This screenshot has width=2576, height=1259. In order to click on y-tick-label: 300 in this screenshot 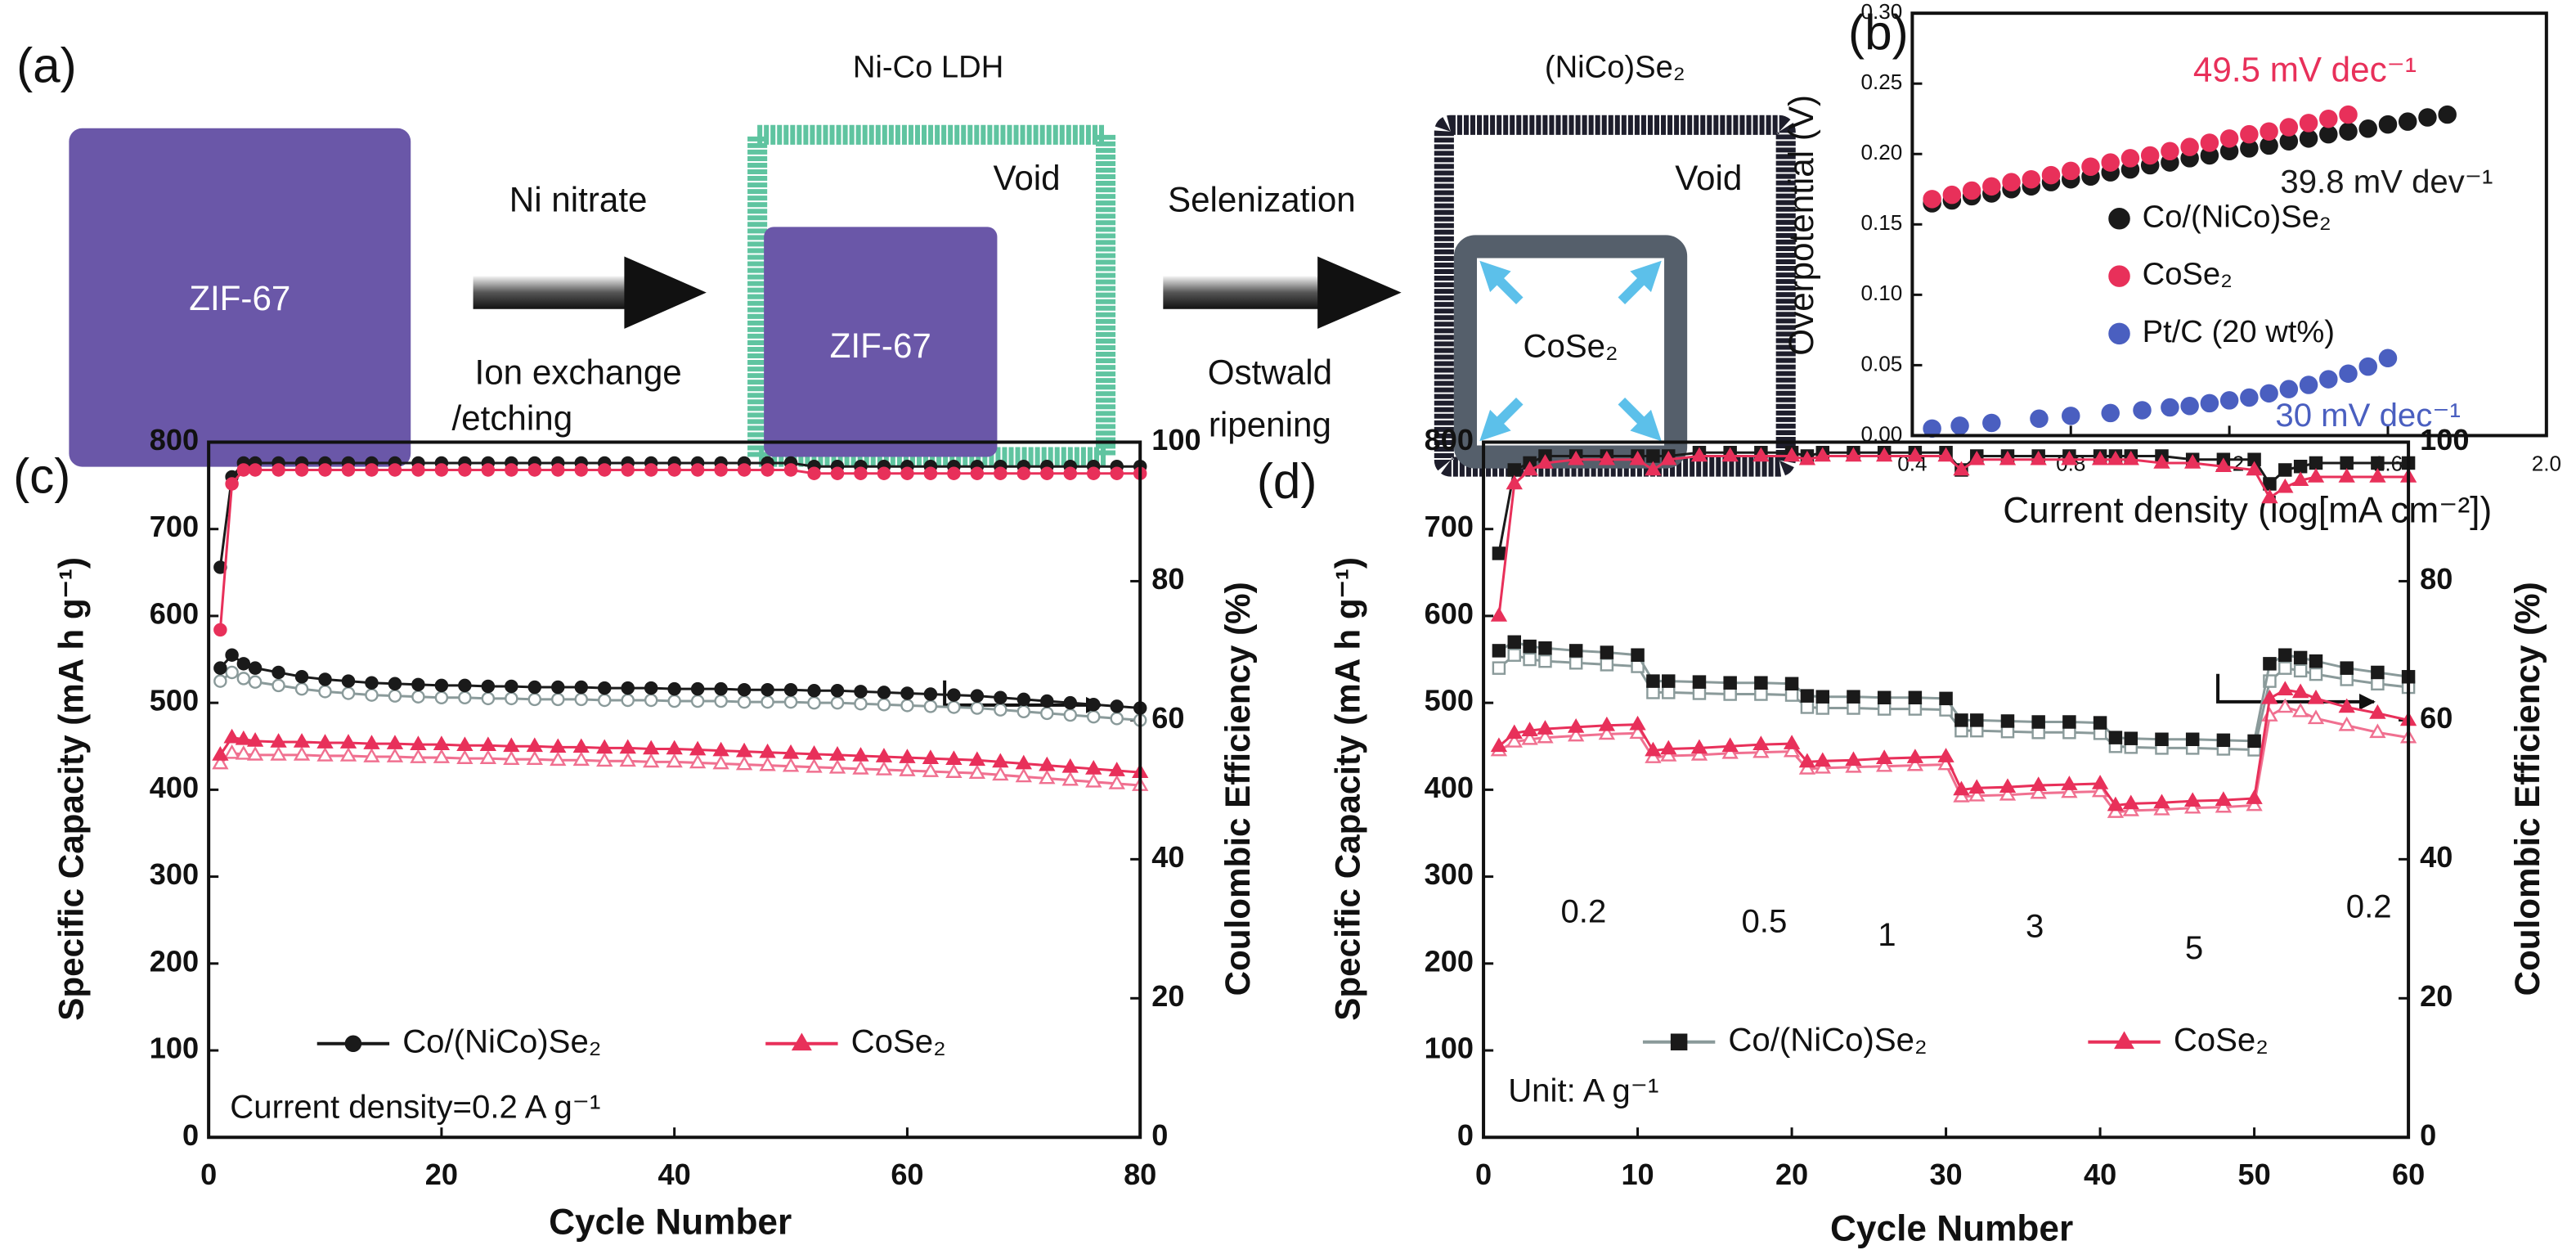, I will do `click(174, 874)`.